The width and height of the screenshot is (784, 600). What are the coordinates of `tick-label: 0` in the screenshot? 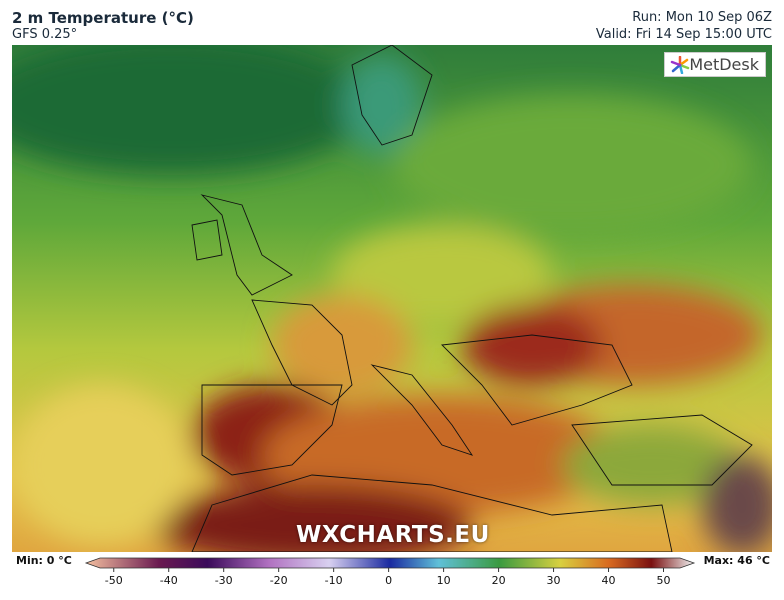 It's located at (388, 580).